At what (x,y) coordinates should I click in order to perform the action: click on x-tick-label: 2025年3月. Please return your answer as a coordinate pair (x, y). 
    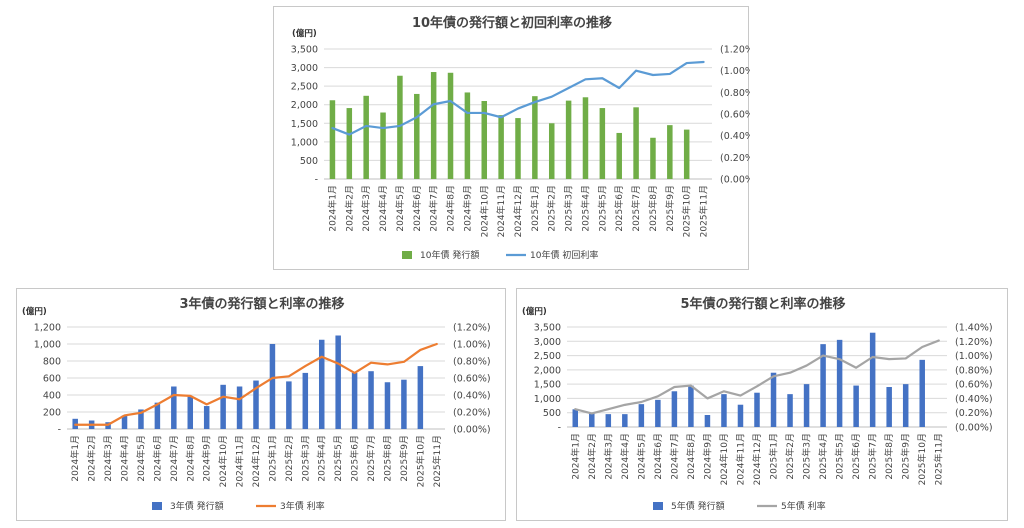
    Looking at the image, I should click on (305, 458).